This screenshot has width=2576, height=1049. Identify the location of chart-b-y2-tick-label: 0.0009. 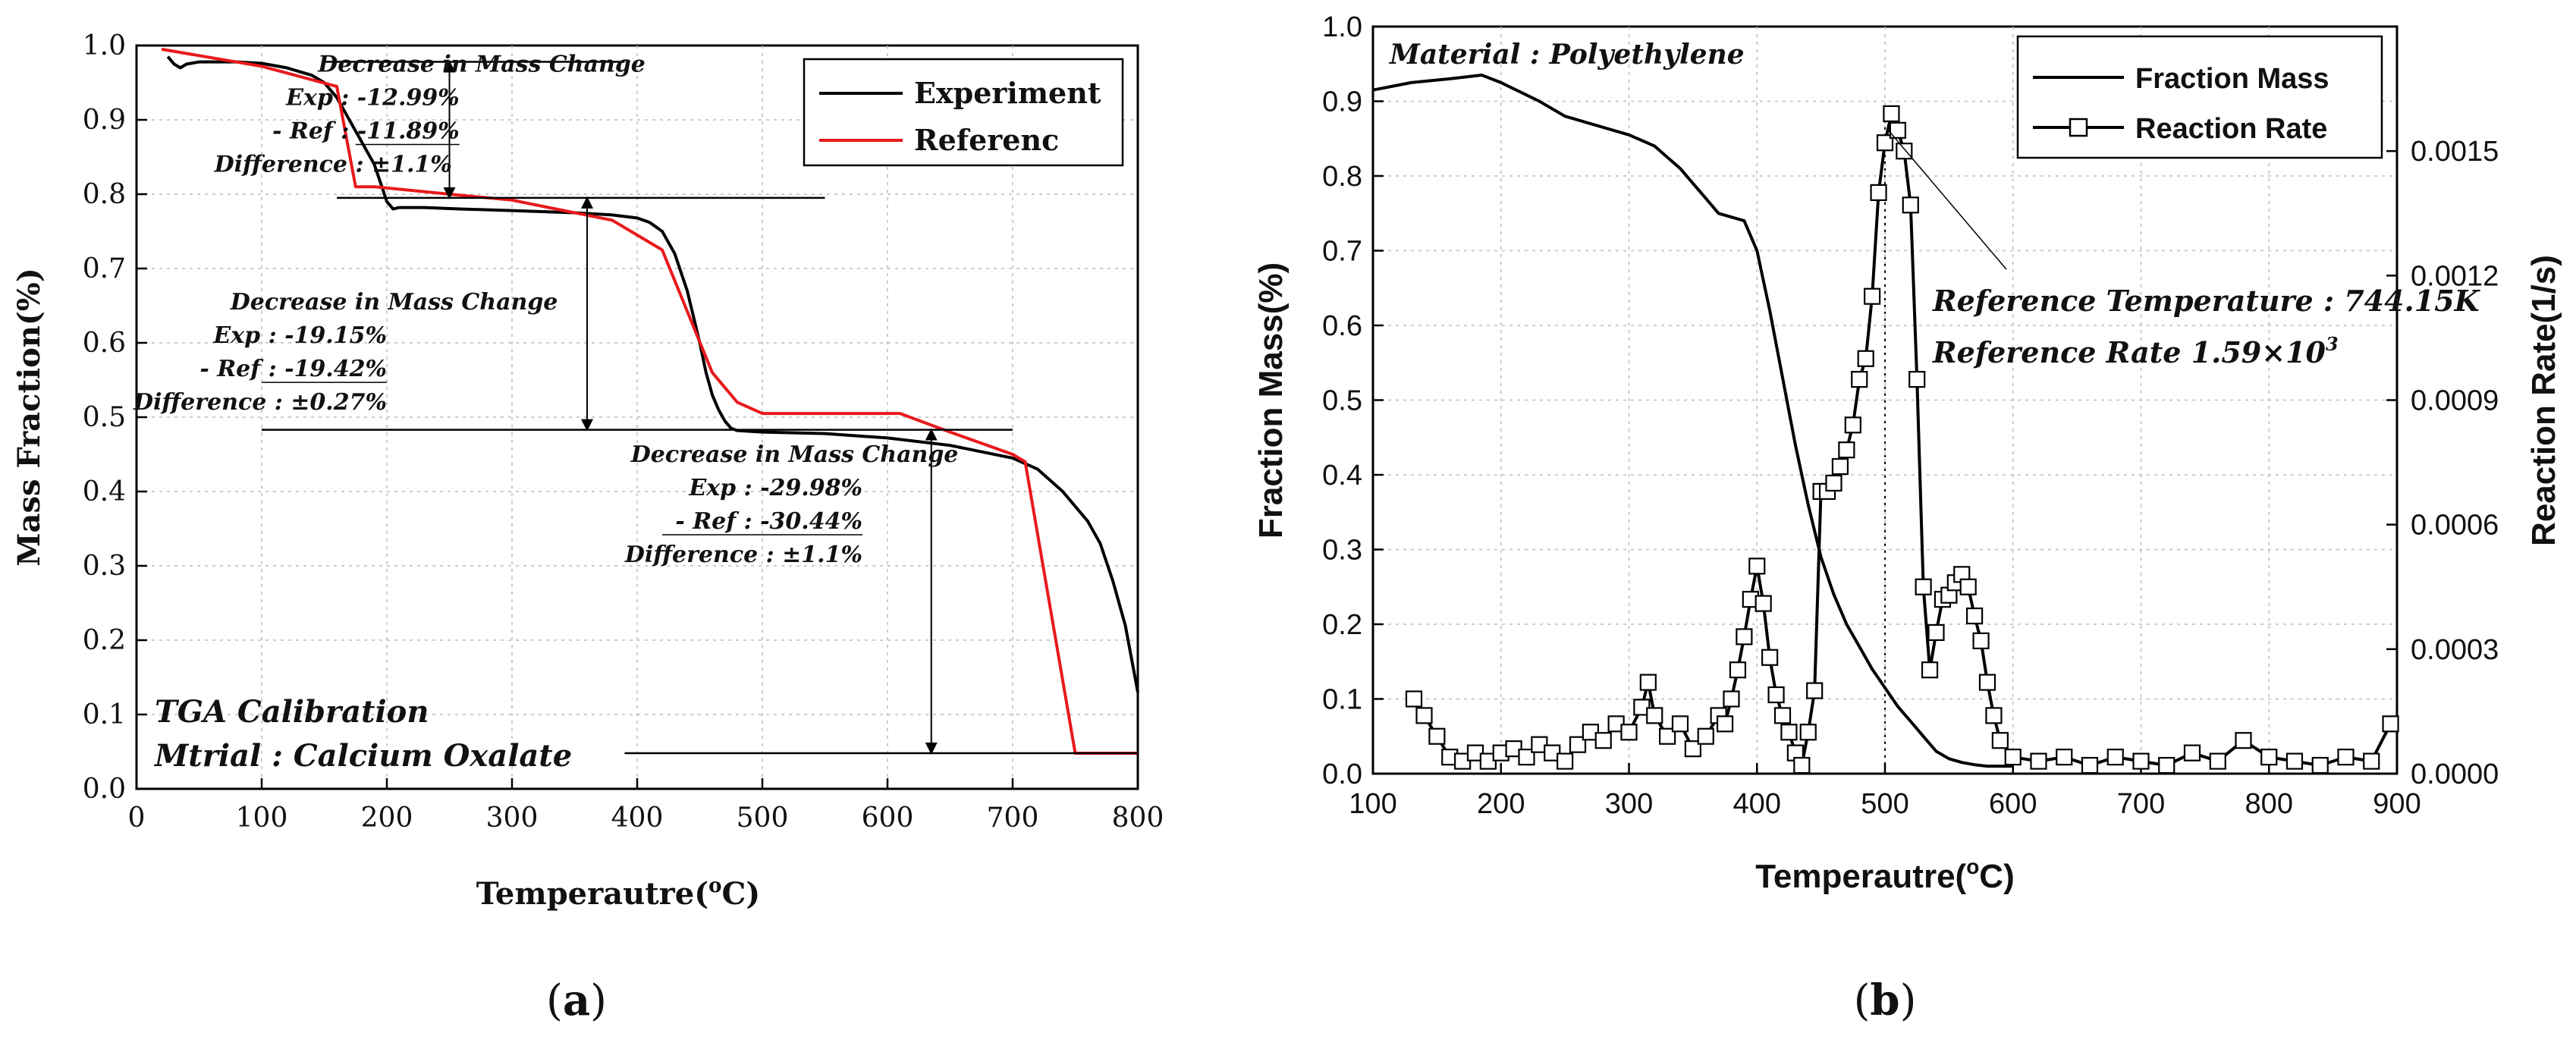
(2455, 401).